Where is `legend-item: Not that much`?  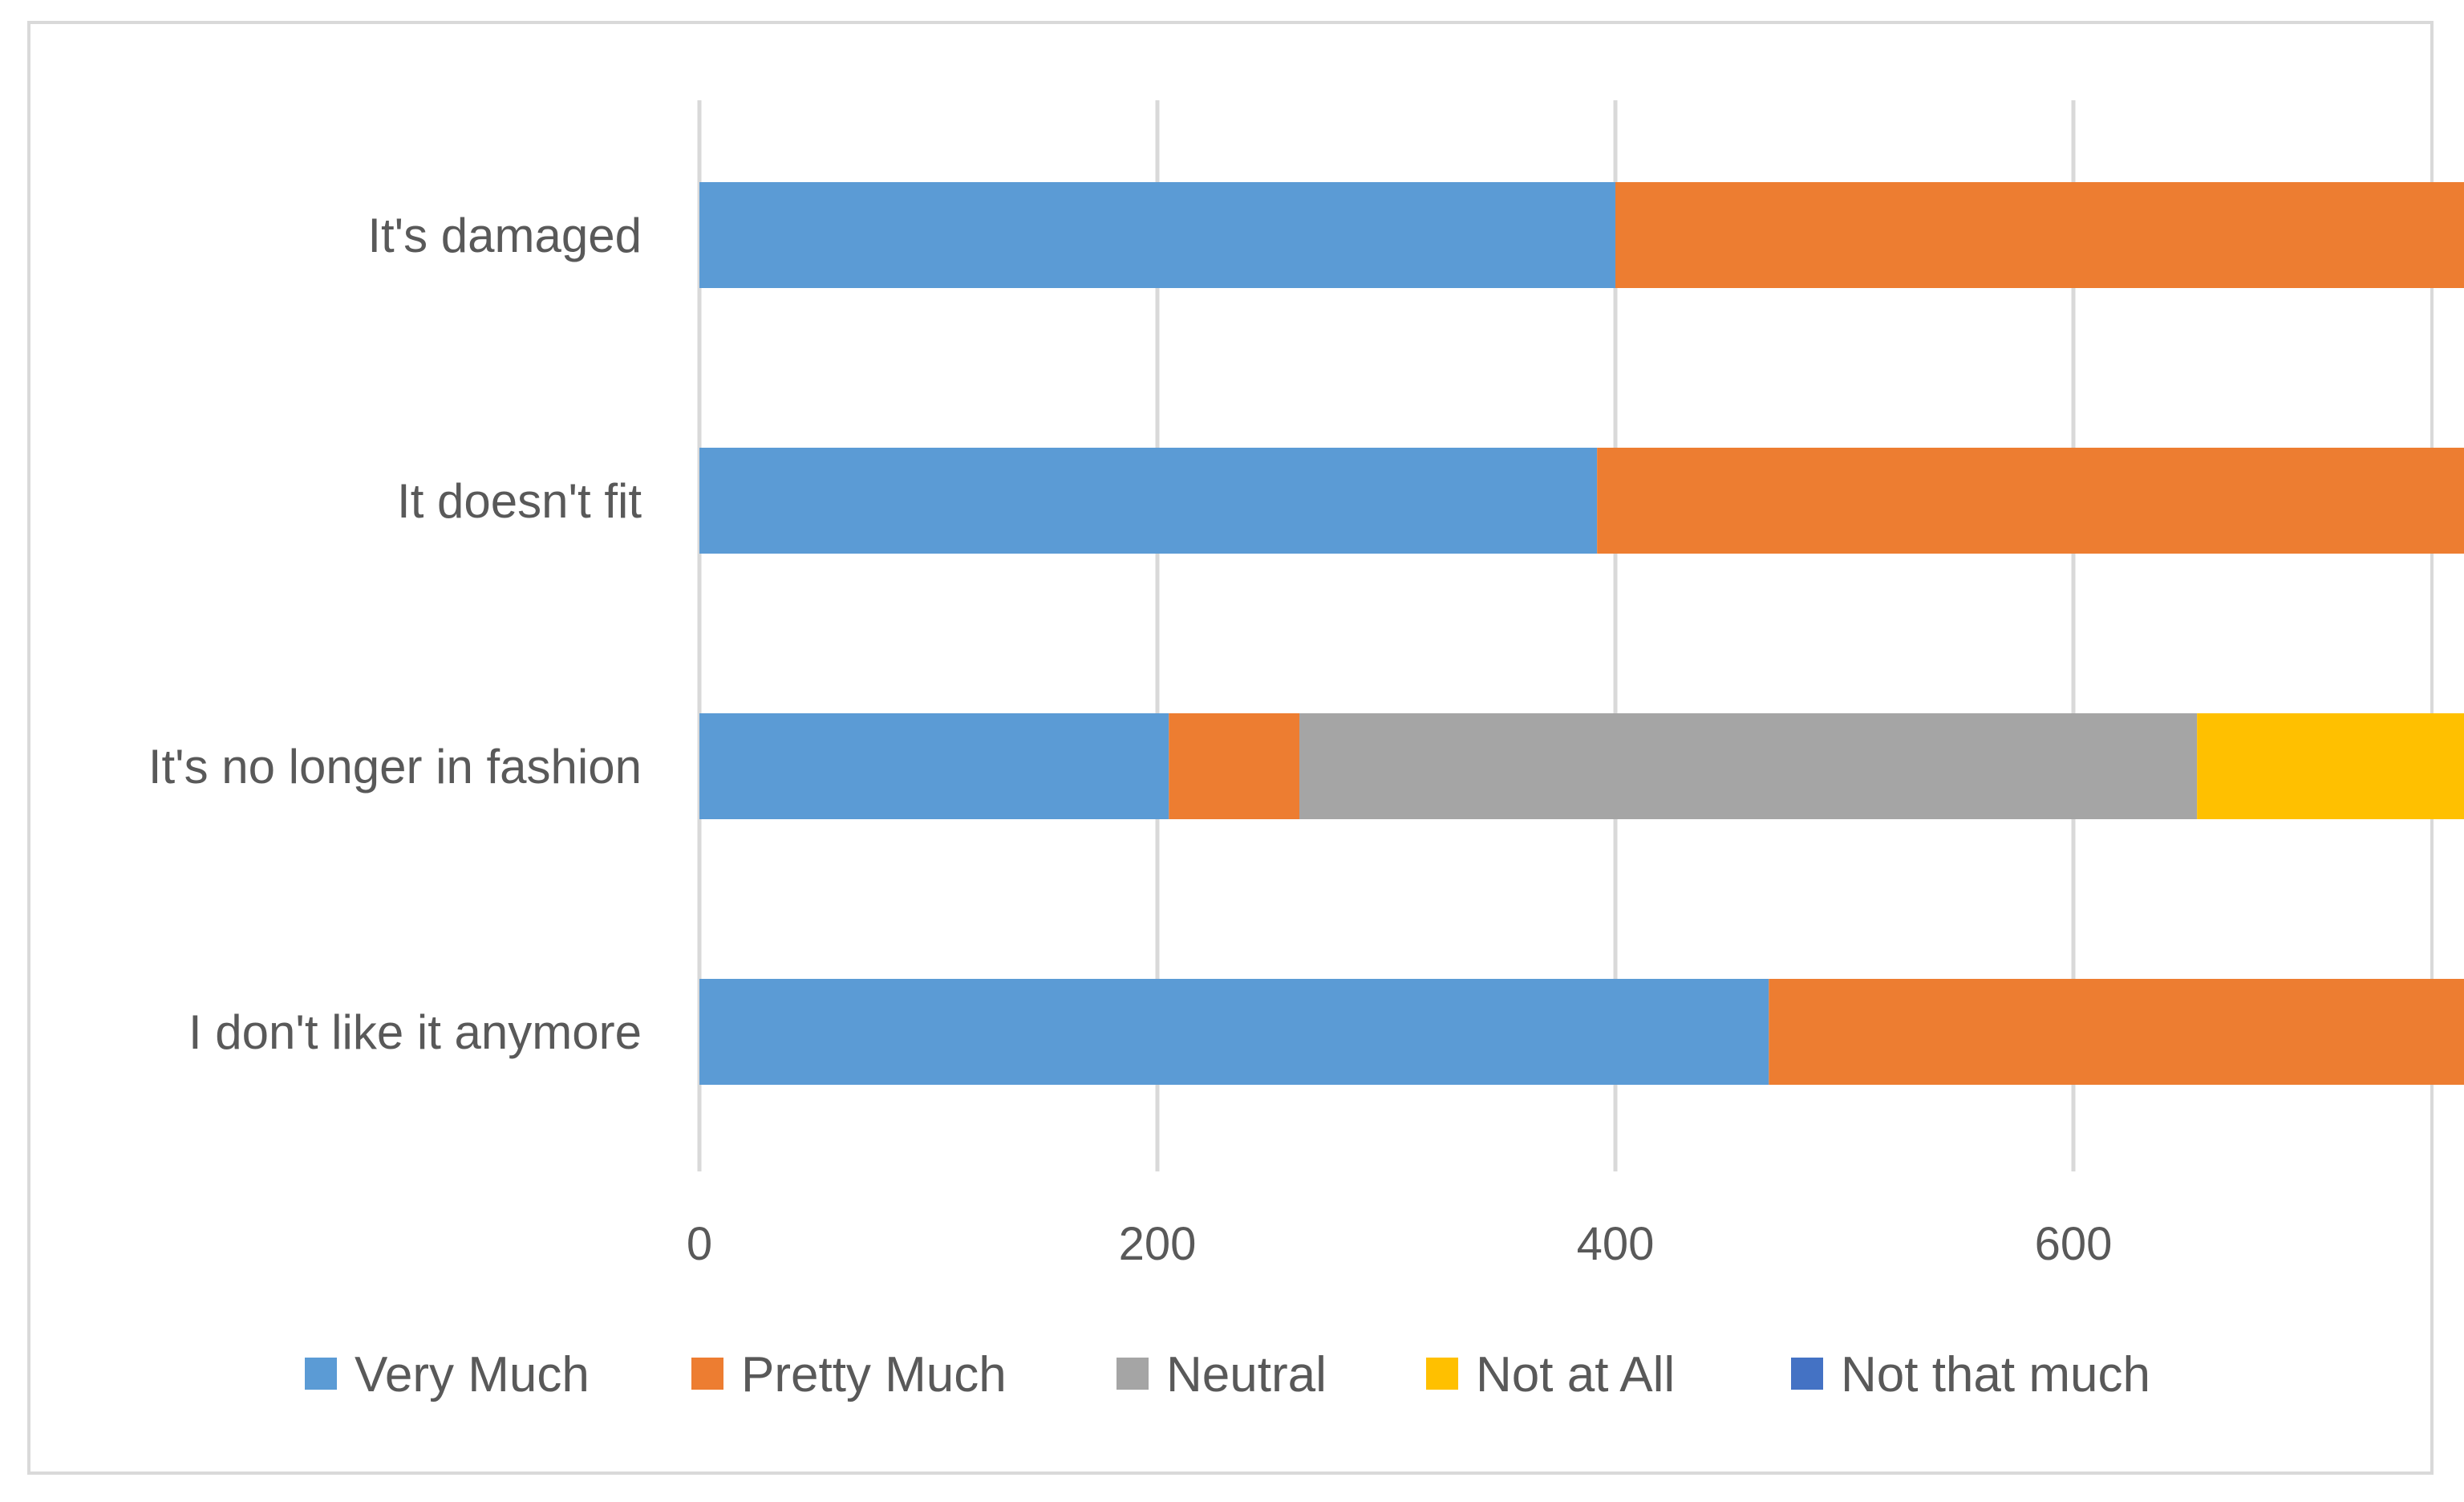
legend-item: Not that much is located at coordinates (1970, 1375).